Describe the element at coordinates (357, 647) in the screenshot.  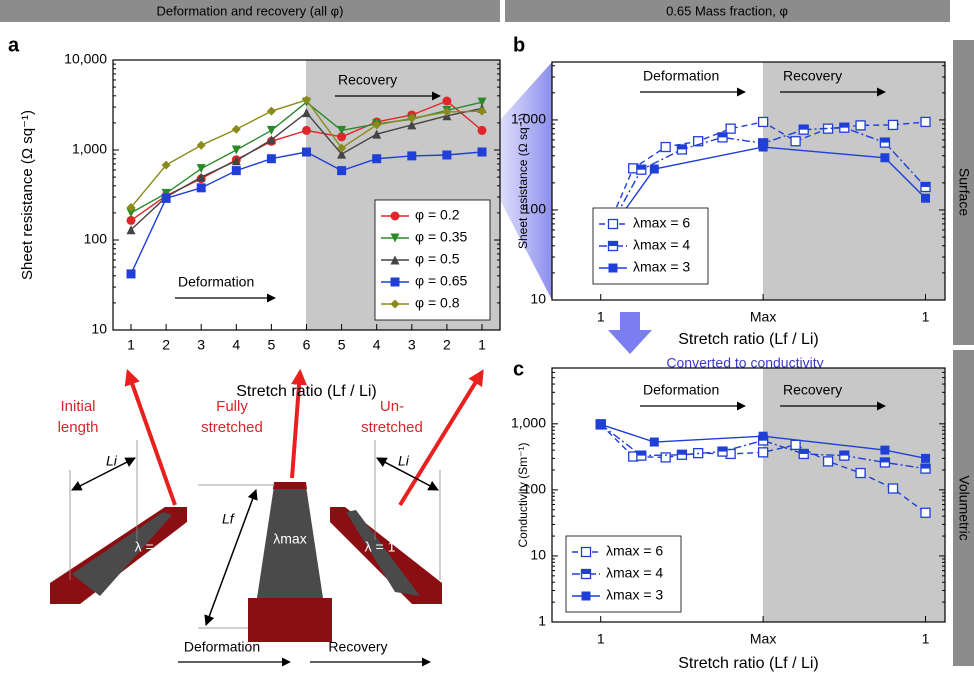
I see `diagram-label: Recovery` at that location.